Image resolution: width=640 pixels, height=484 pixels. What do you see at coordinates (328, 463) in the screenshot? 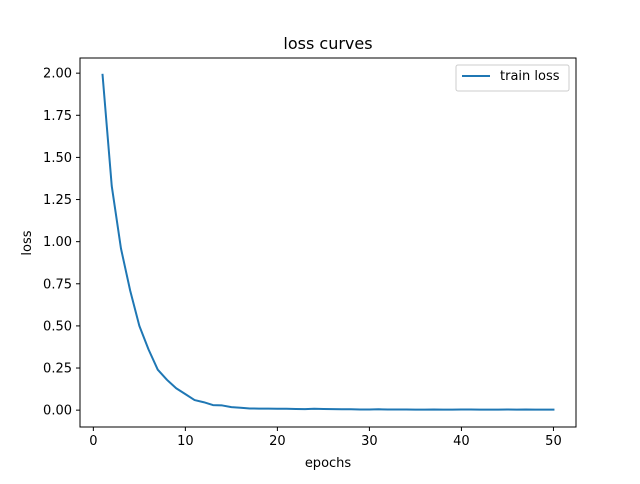
I see `x-axis-label: epochs` at bounding box center [328, 463].